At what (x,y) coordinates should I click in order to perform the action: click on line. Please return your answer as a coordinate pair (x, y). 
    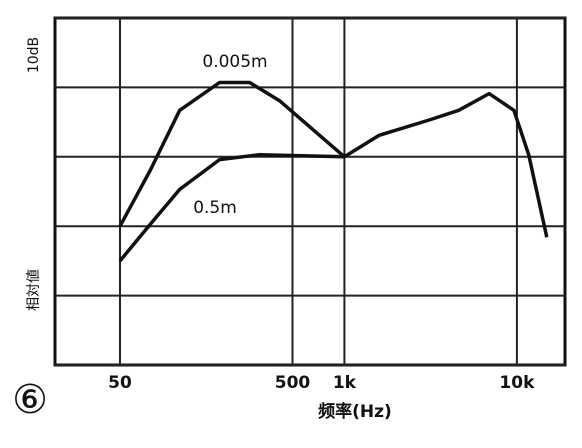
    Looking at the image, I should click on (231, 207).